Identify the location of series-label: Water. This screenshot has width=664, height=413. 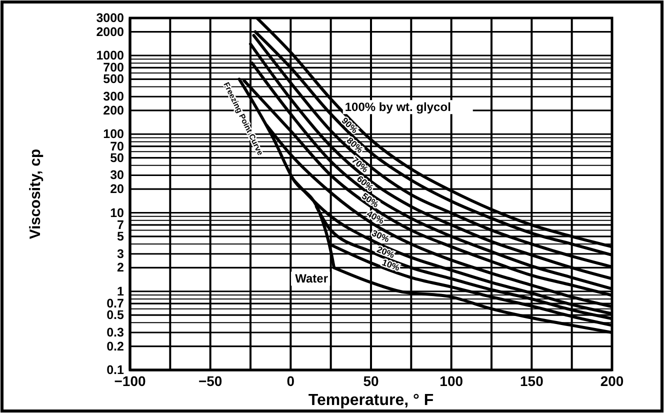
(311, 279).